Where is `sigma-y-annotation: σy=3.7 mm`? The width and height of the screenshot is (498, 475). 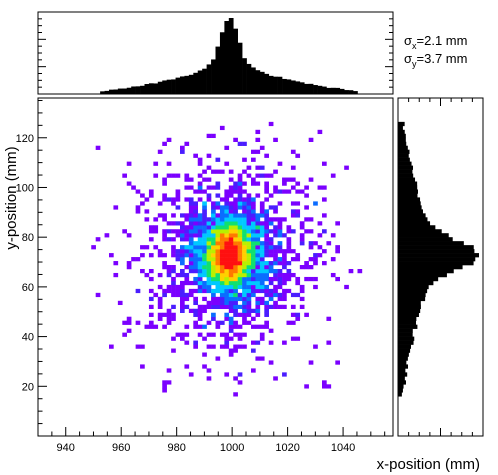 sigma-y-annotation: σy=3.7 mm is located at coordinates (435, 60).